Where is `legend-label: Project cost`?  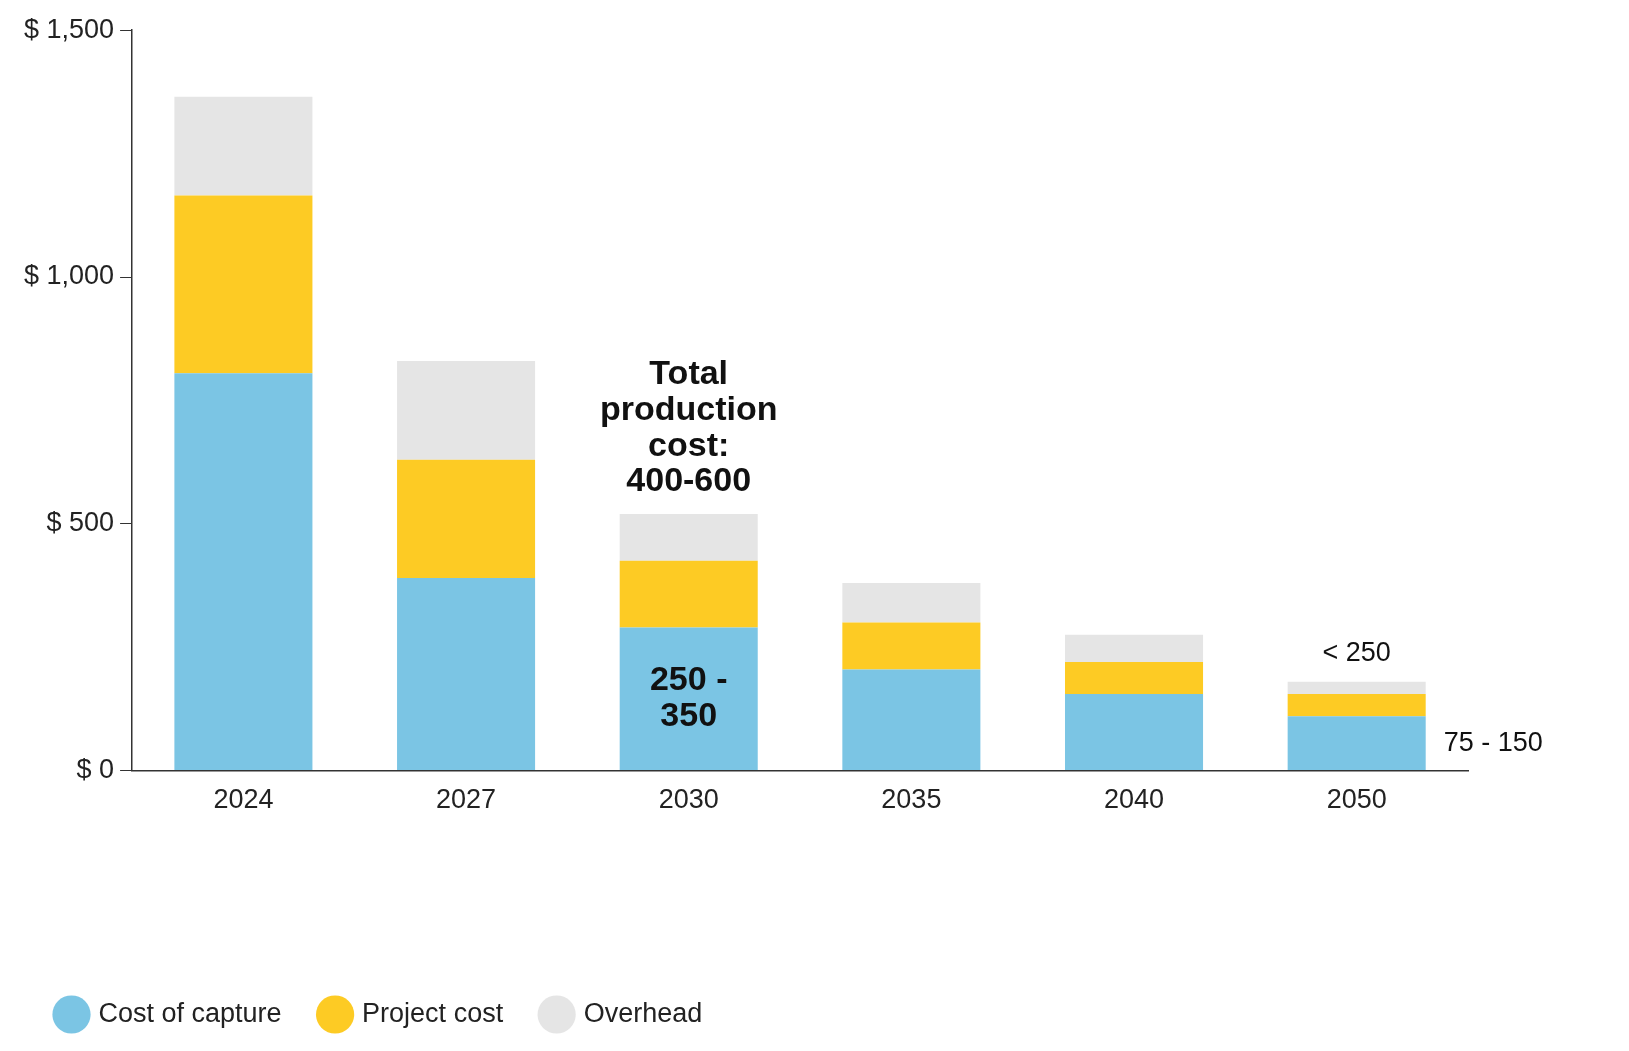 legend-label: Project cost is located at coordinates (433, 1012).